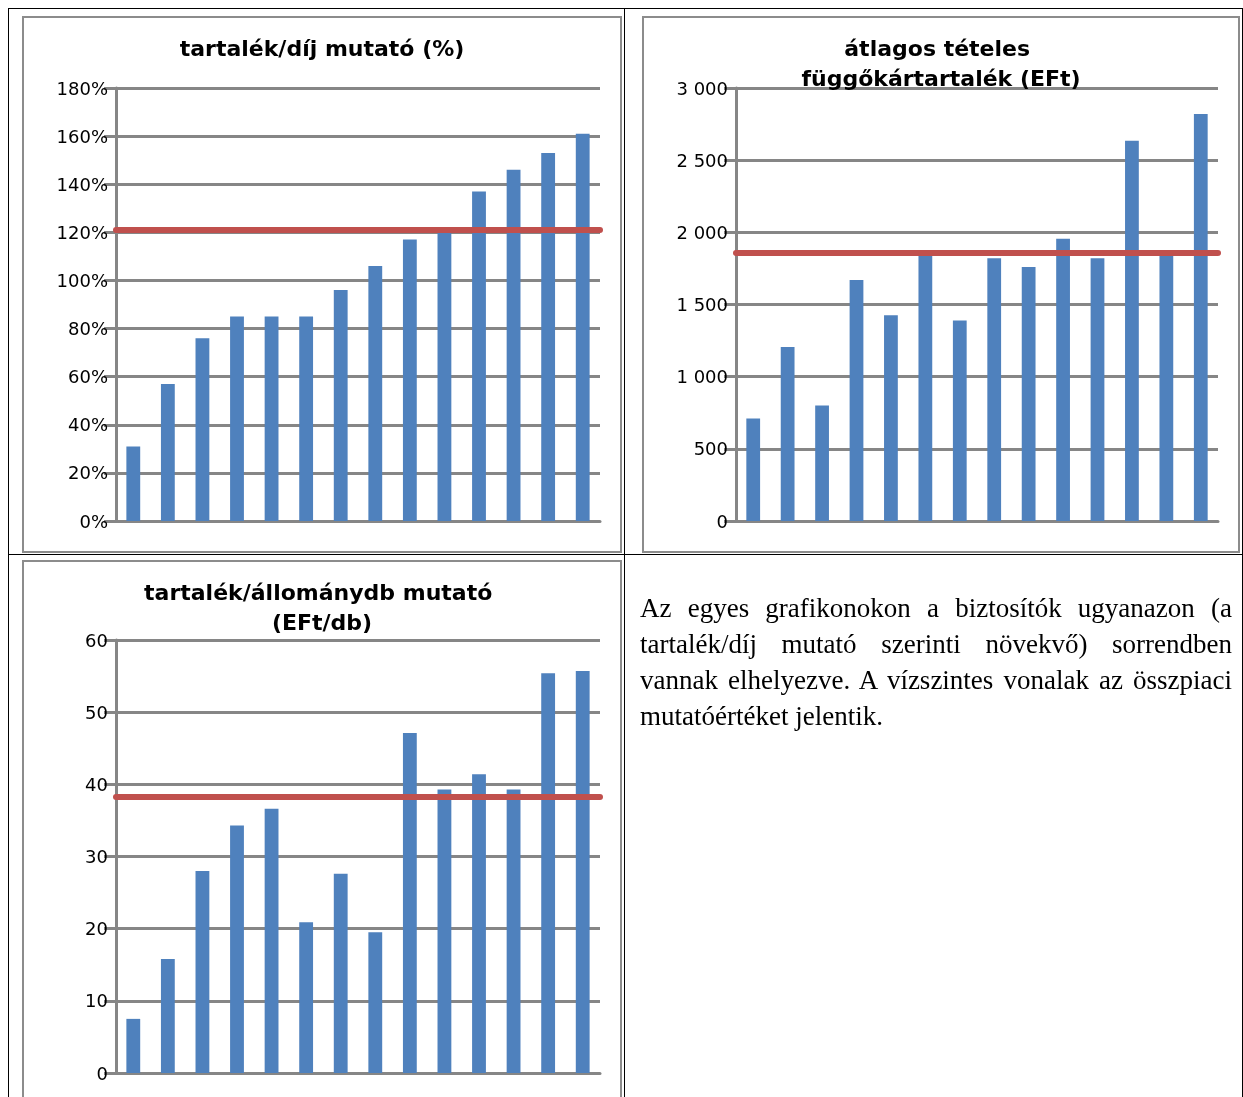 Image resolution: width=1243 pixels, height=1097 pixels. I want to click on y-tick-label: 30, so click(96, 856).